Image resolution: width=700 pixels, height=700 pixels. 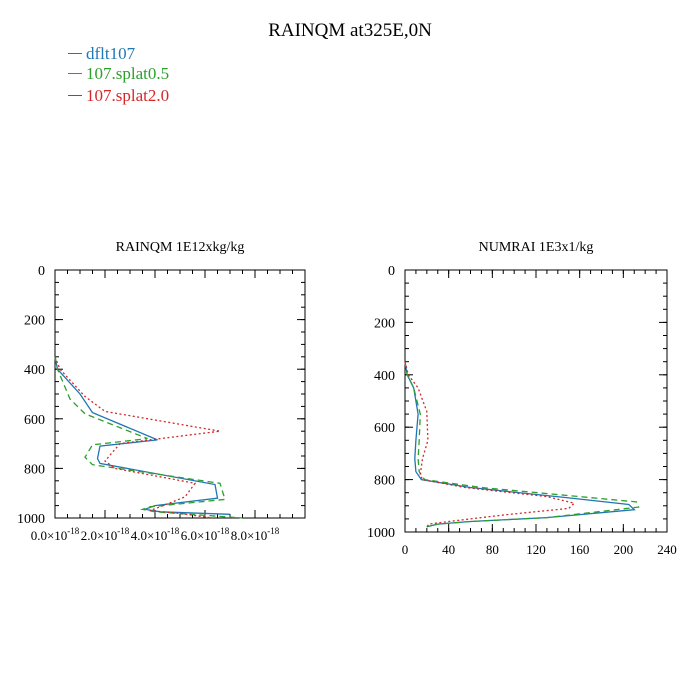 What do you see at coordinates (624, 549) in the screenshot?
I see `x-tick-label: 200` at bounding box center [624, 549].